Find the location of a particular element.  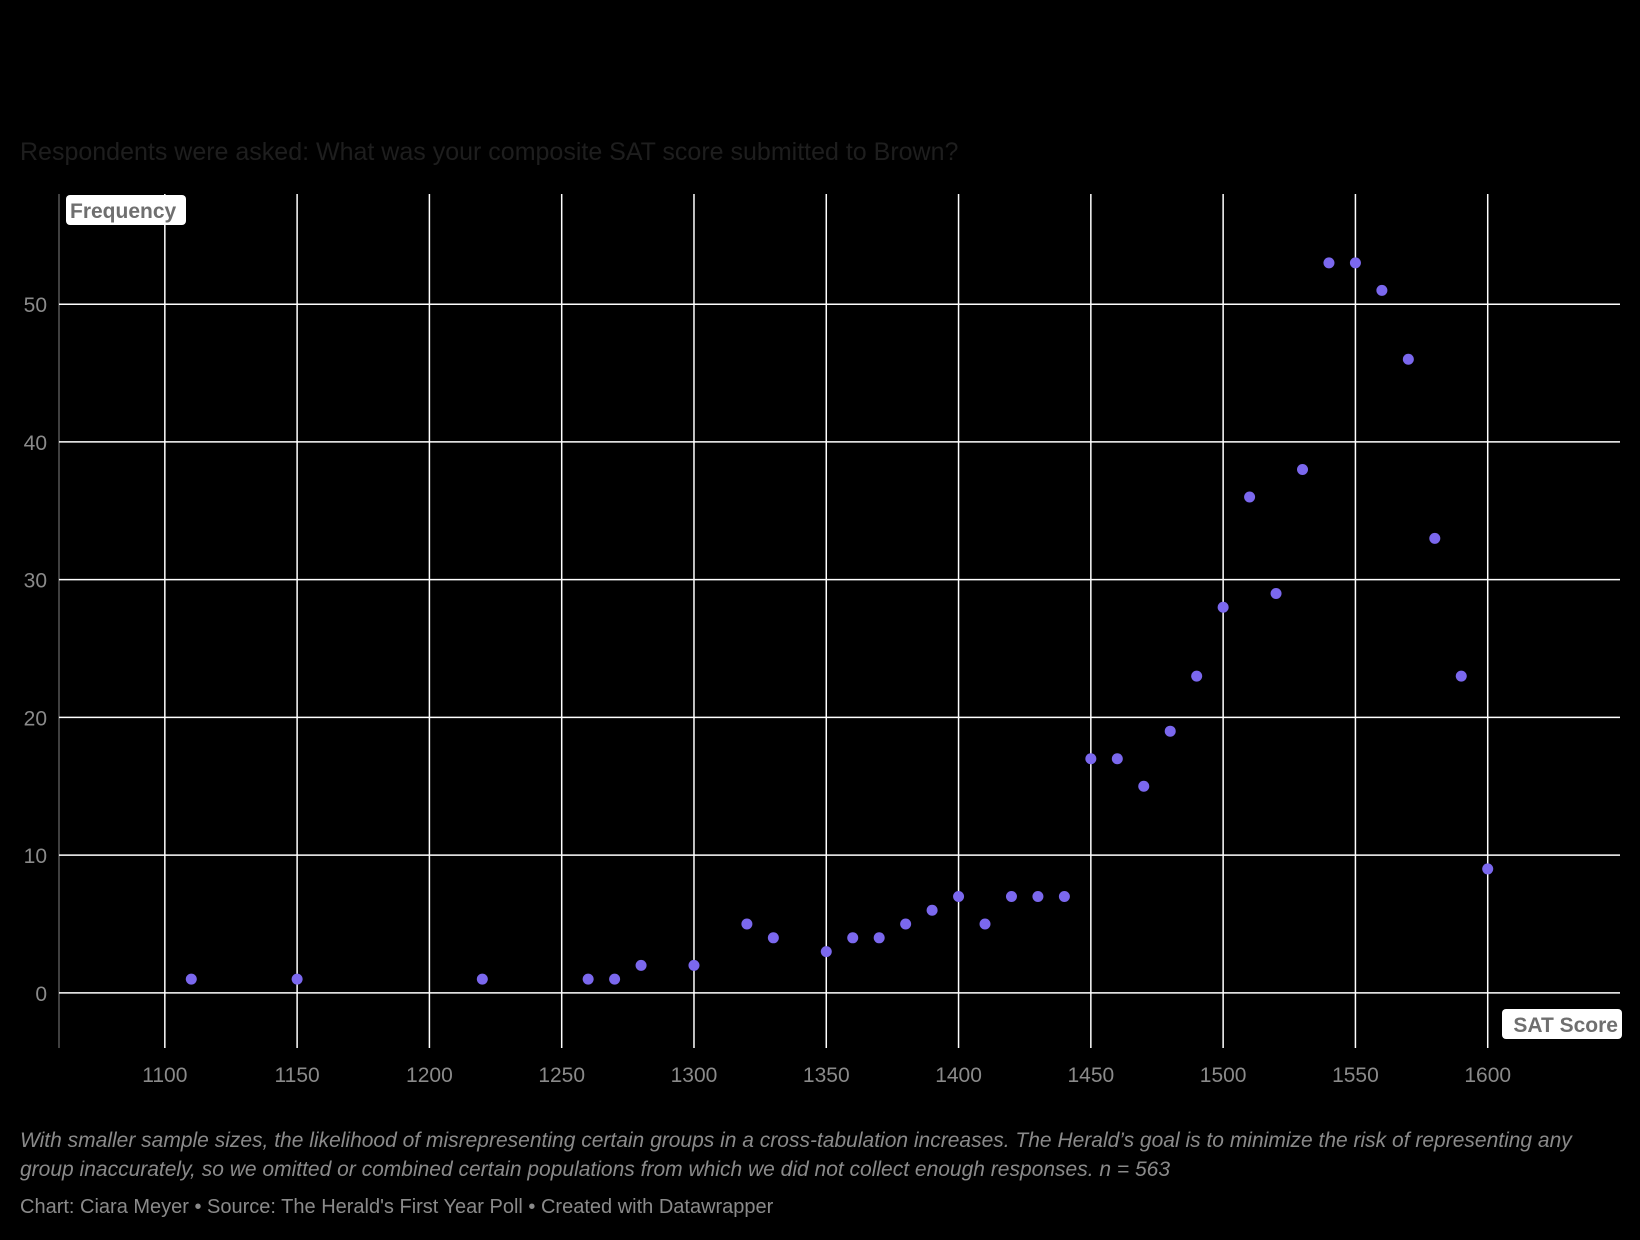

x-tick-label: 1100 is located at coordinates (164, 1075).